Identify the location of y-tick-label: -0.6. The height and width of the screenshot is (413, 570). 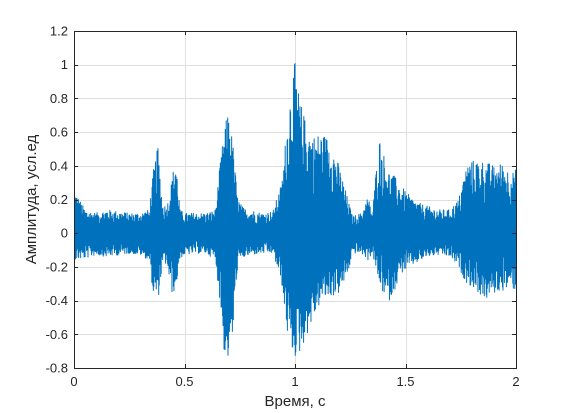
(57, 334).